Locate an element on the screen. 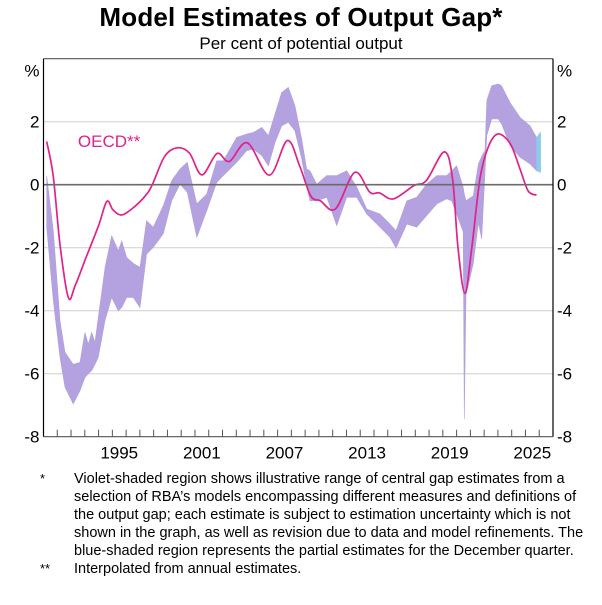  y-tick-label-left: -4 is located at coordinates (31, 311).